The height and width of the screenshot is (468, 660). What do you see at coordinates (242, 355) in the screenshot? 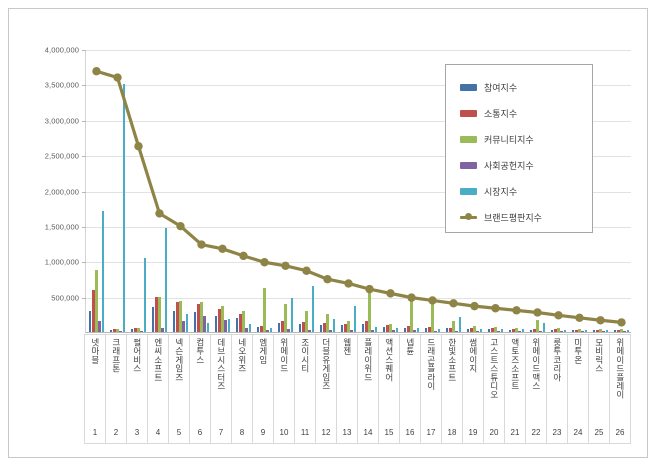
I see `x-axis-category-label: 네오위즈` at bounding box center [242, 355].